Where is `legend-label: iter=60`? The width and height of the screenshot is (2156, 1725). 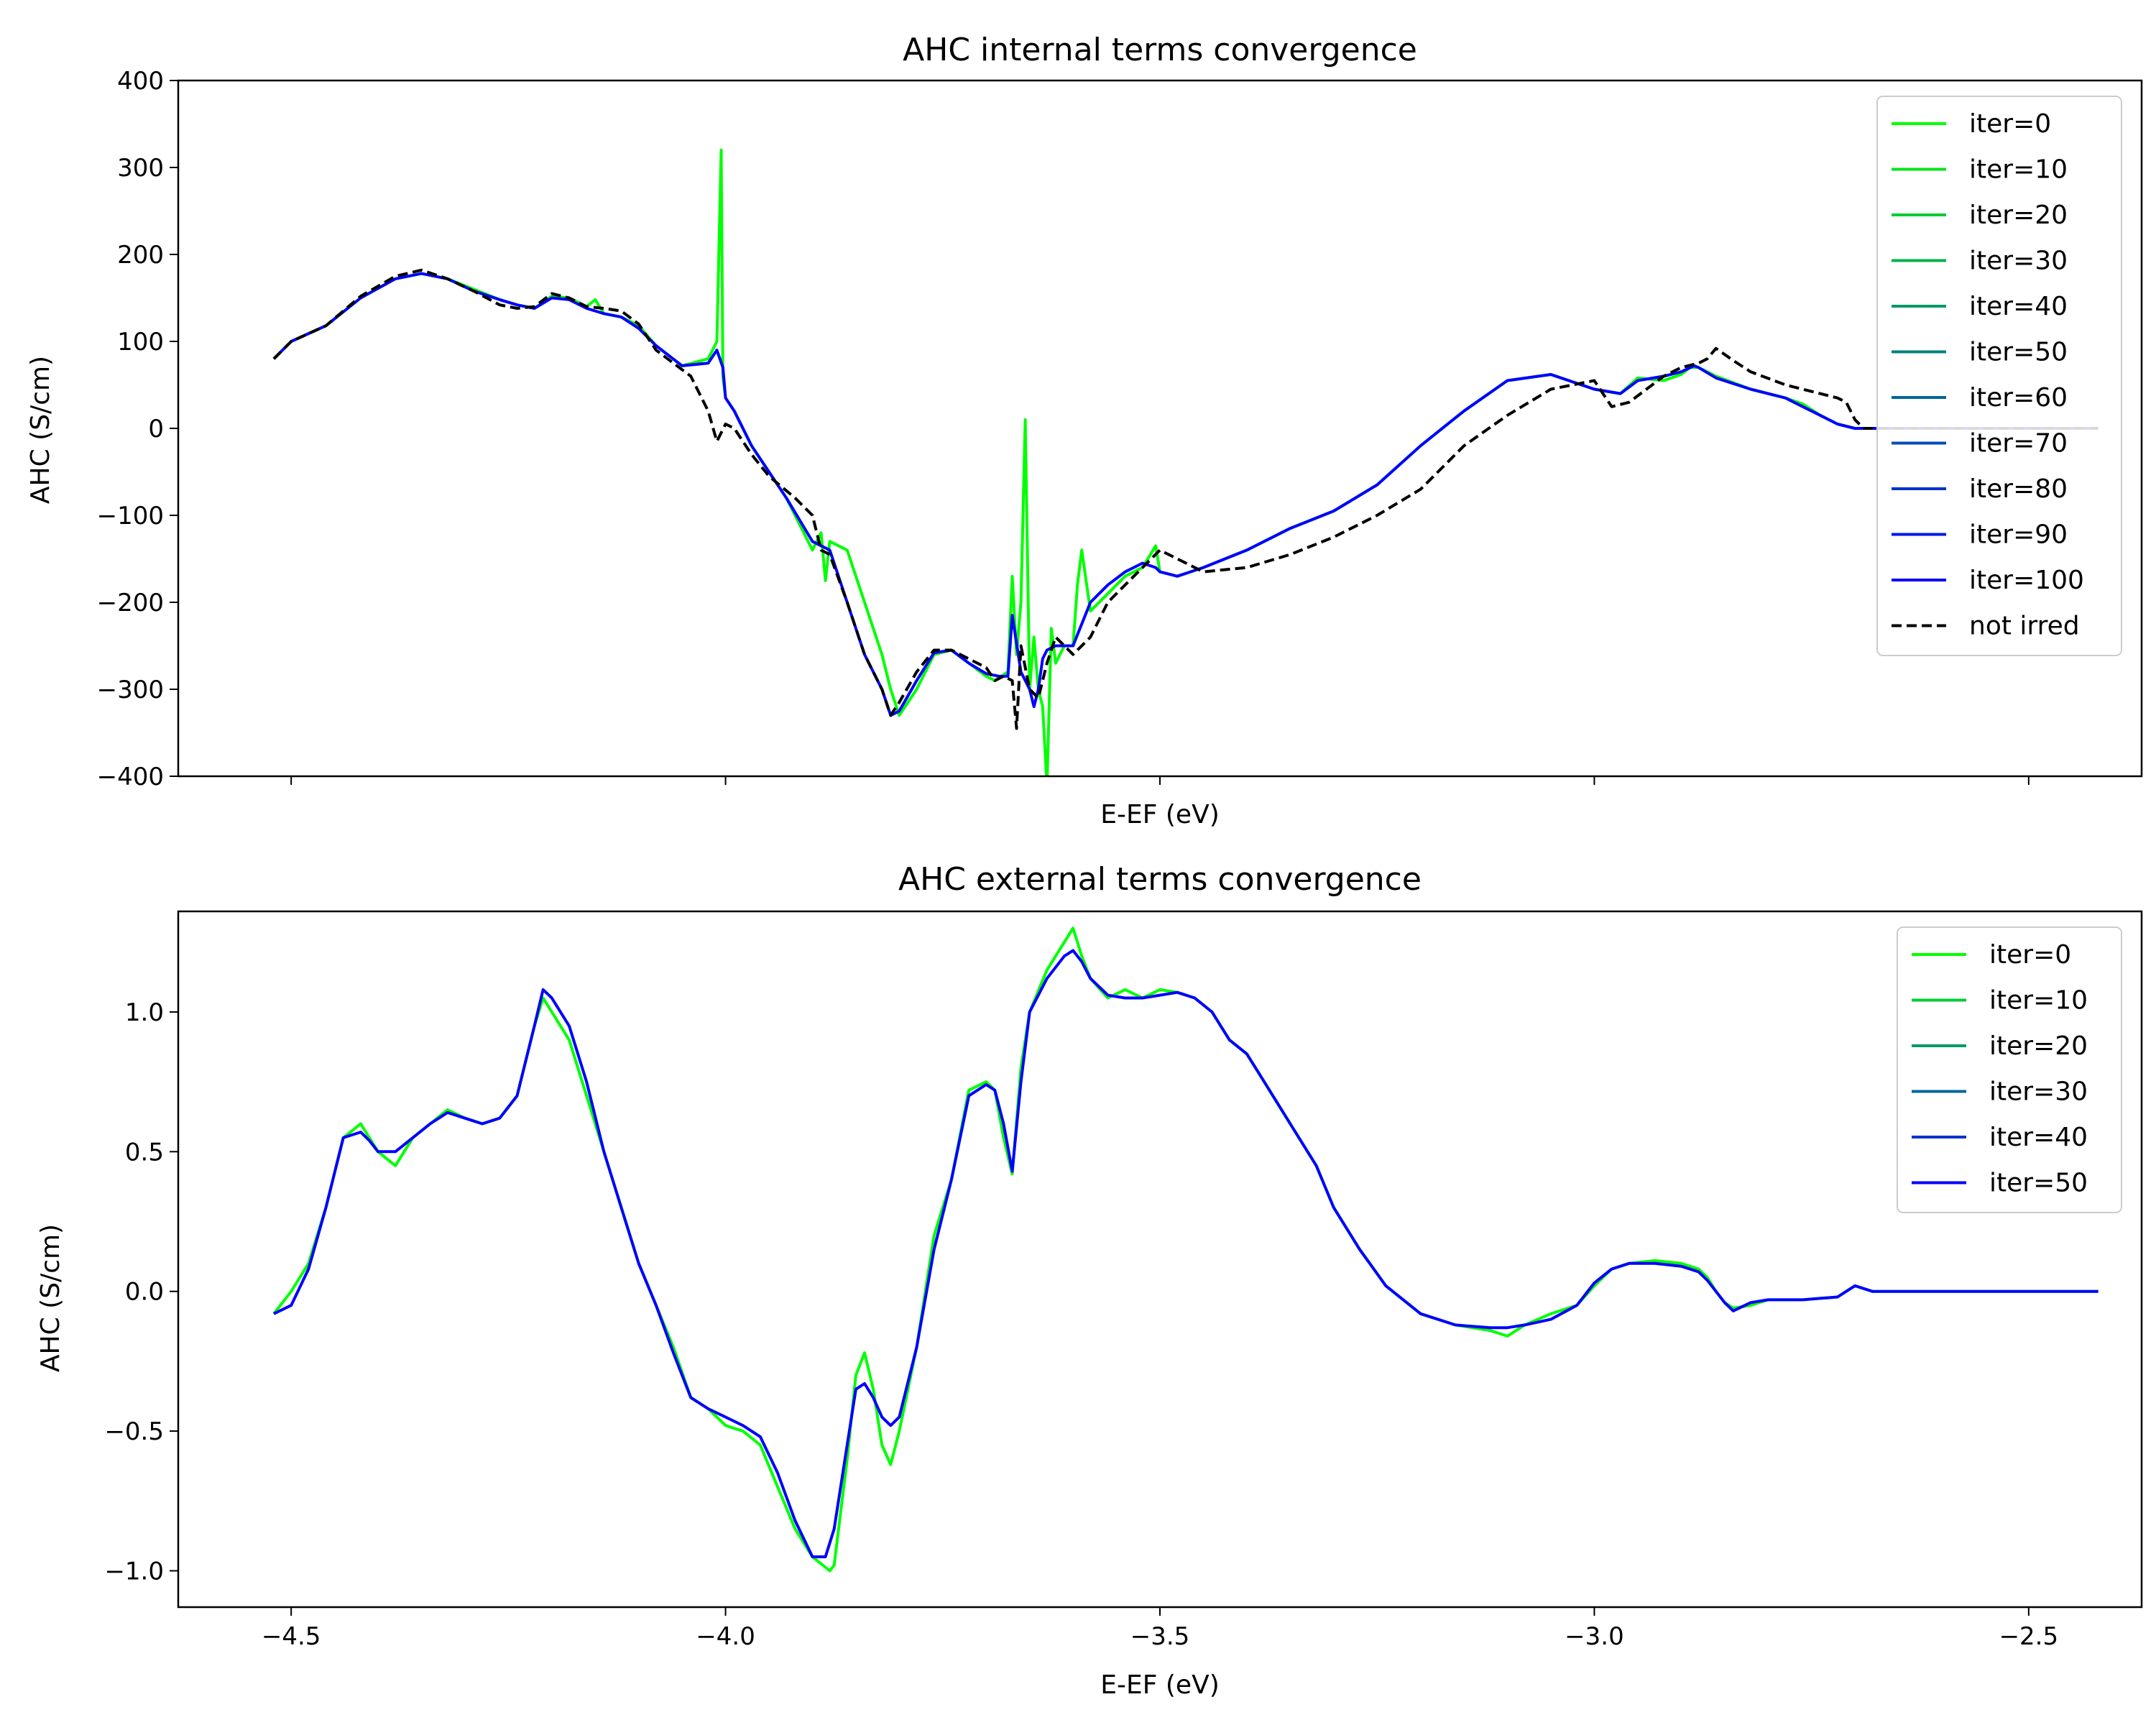
legend-label: iter=60 is located at coordinates (2018, 398).